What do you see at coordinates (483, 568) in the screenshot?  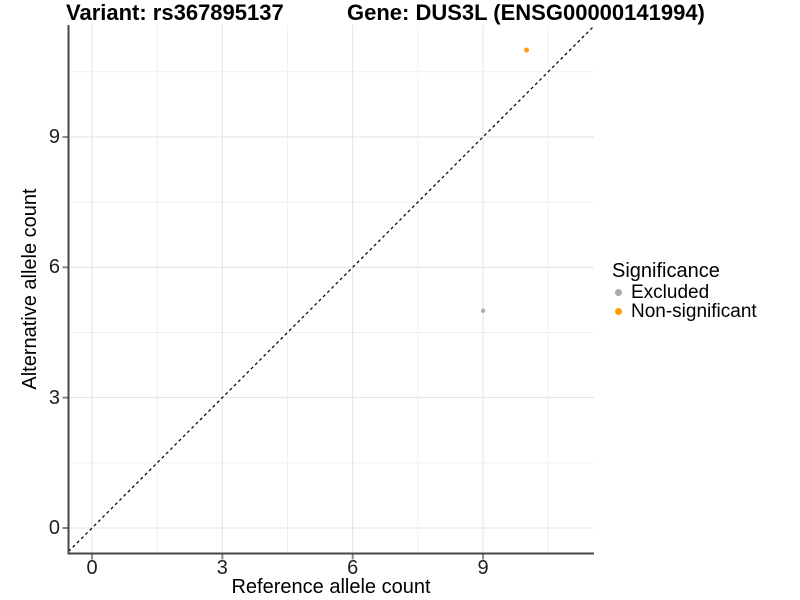 I see `x-tick-label: 9` at bounding box center [483, 568].